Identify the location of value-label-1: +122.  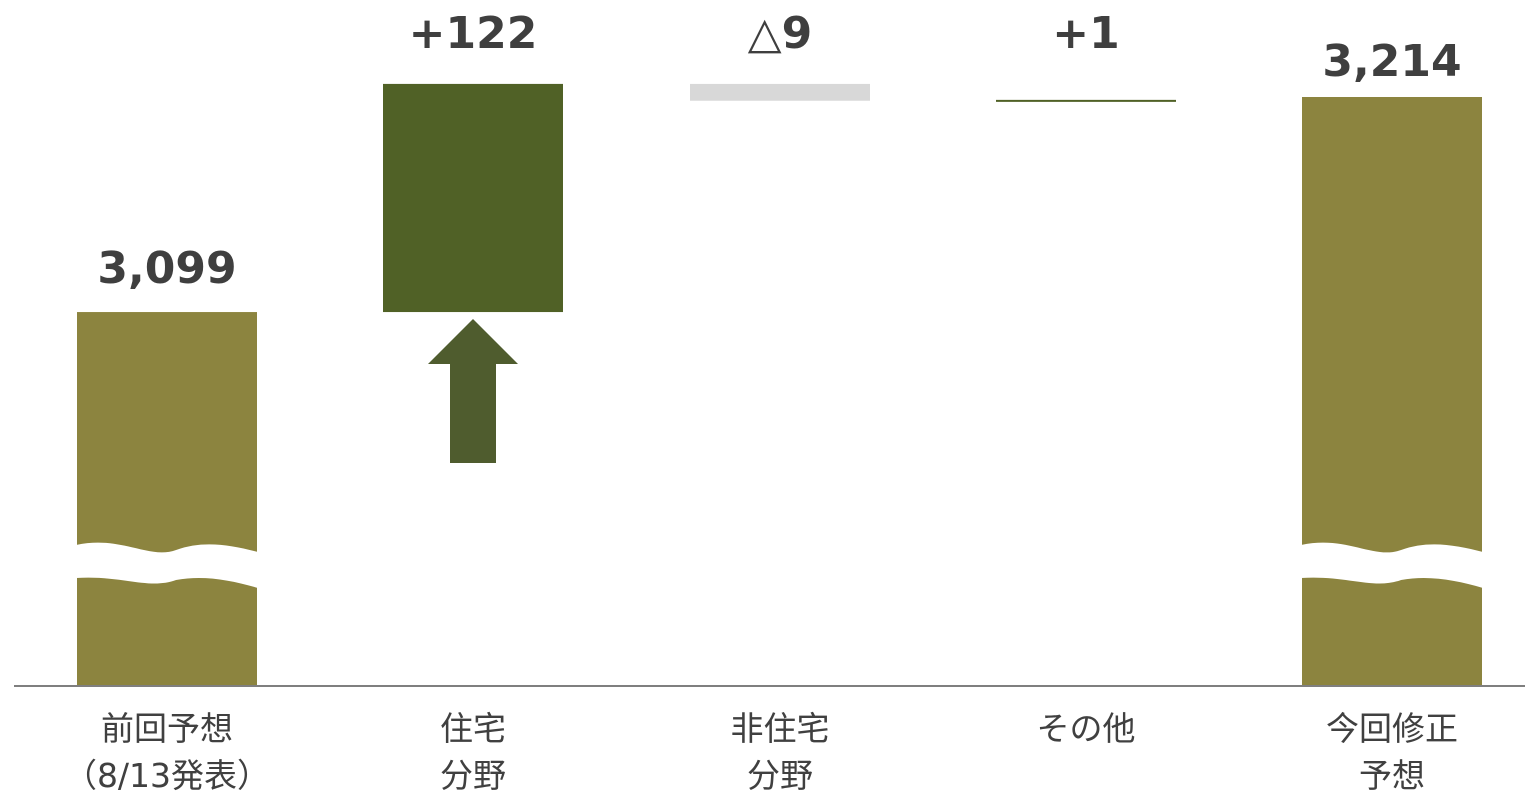
(473, 33).